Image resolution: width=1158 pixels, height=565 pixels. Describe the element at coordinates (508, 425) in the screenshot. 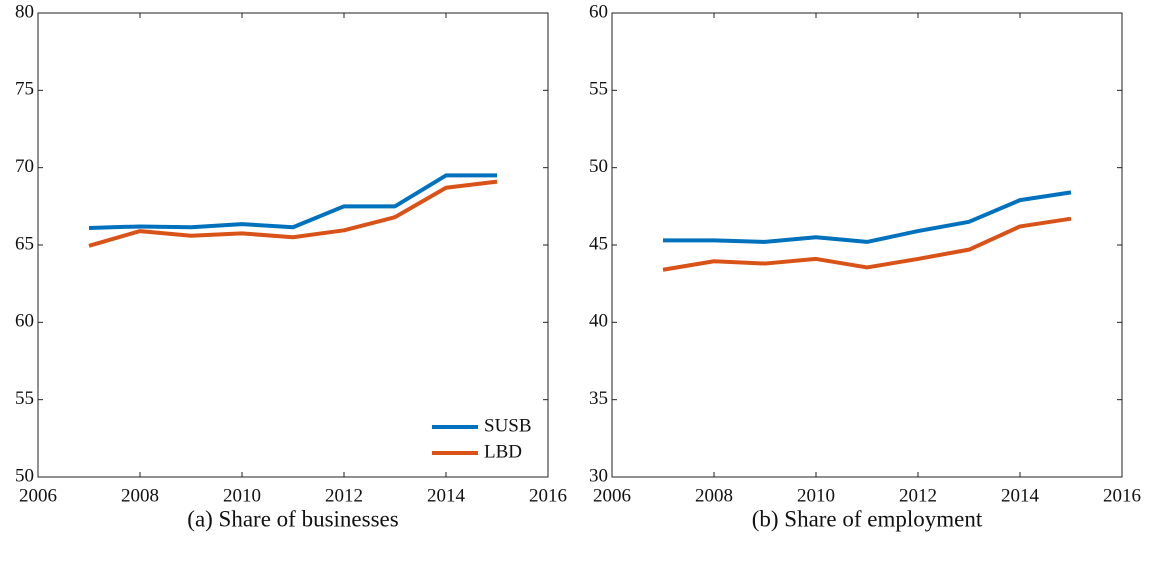

I see `legend-label: SUSB` at that location.